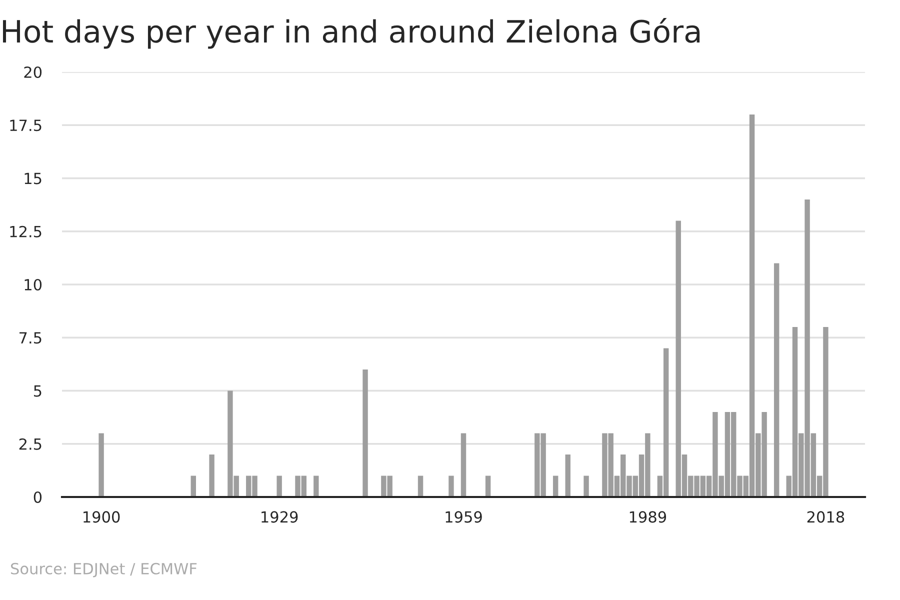 Image resolution: width=900 pixels, height=600 pixels. Describe the element at coordinates (33, 178) in the screenshot. I see `y-tick-label: 15` at that location.